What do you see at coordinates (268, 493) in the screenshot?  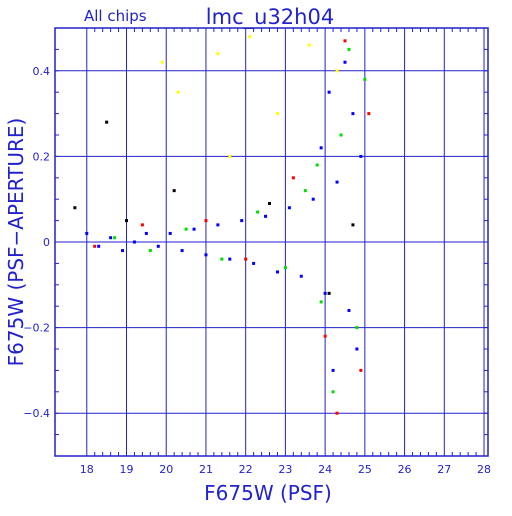 I see `x-axis-label: F675W (PSF)` at bounding box center [268, 493].